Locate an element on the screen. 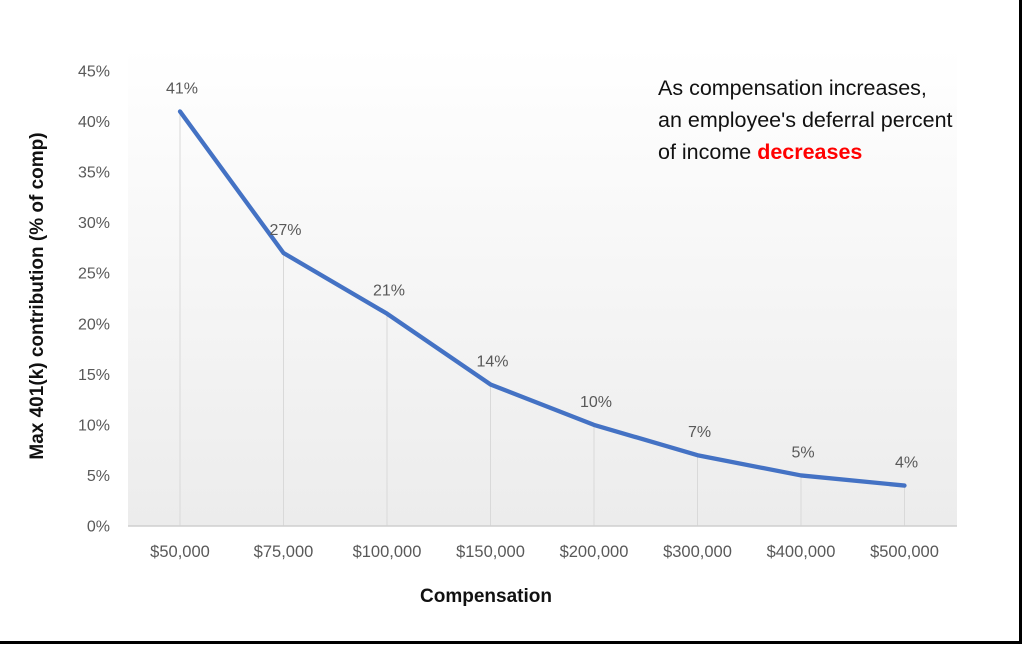  y-tick-label: 40% is located at coordinates (94, 122).